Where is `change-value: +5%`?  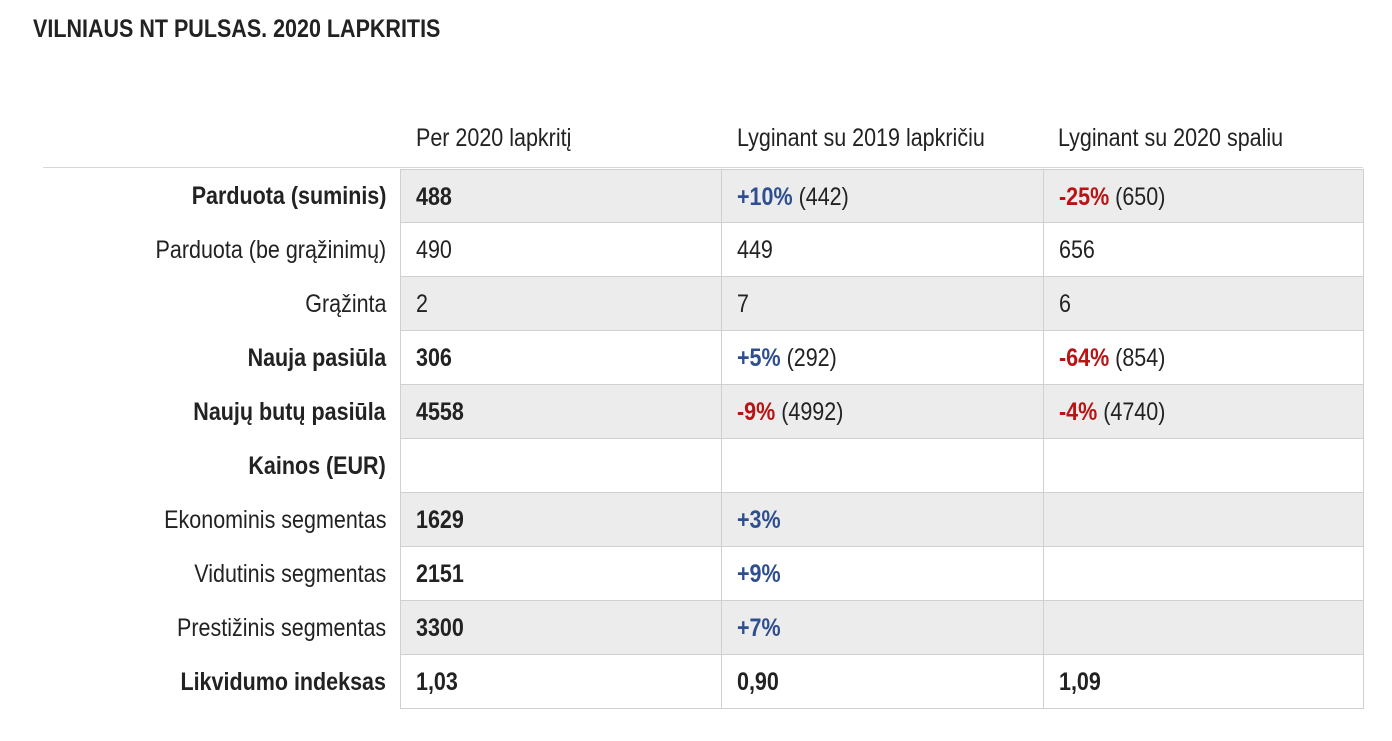
change-value: +5% is located at coordinates (759, 358).